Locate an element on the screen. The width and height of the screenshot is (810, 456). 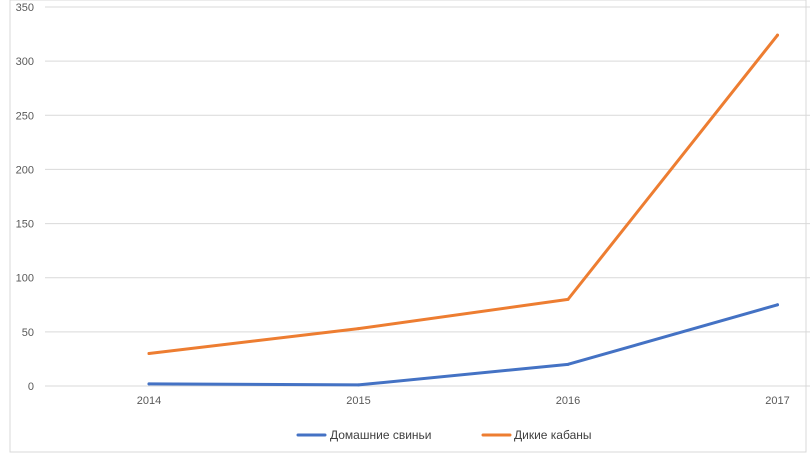
x-tick-label: 2014 is located at coordinates (149, 401).